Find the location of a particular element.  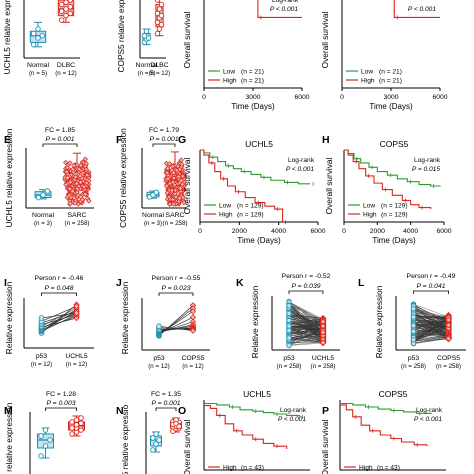

box-plot-m: FC = 1.28 P = 0.003 is located at coordinates (57, 432).